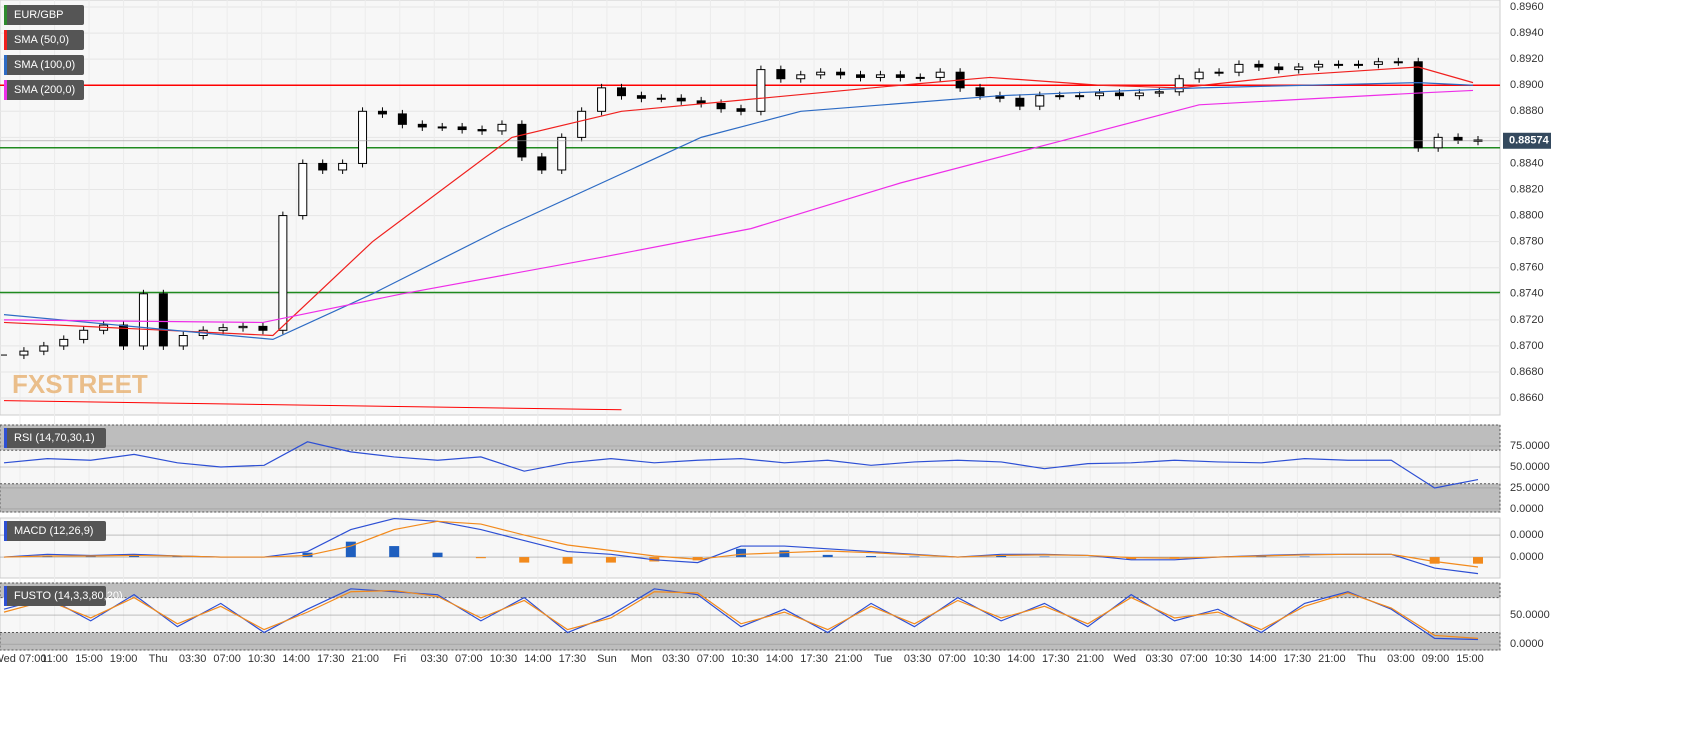 Image resolution: width=1707 pixels, height=734 pixels. Describe the element at coordinates (399, 659) in the screenshot. I see `x-tick-label: Fri` at that location.